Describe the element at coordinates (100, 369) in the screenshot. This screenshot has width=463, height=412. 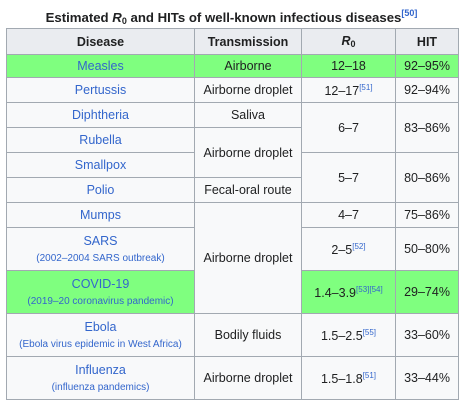
I see `disease-link-influenza: Influenza` at that location.